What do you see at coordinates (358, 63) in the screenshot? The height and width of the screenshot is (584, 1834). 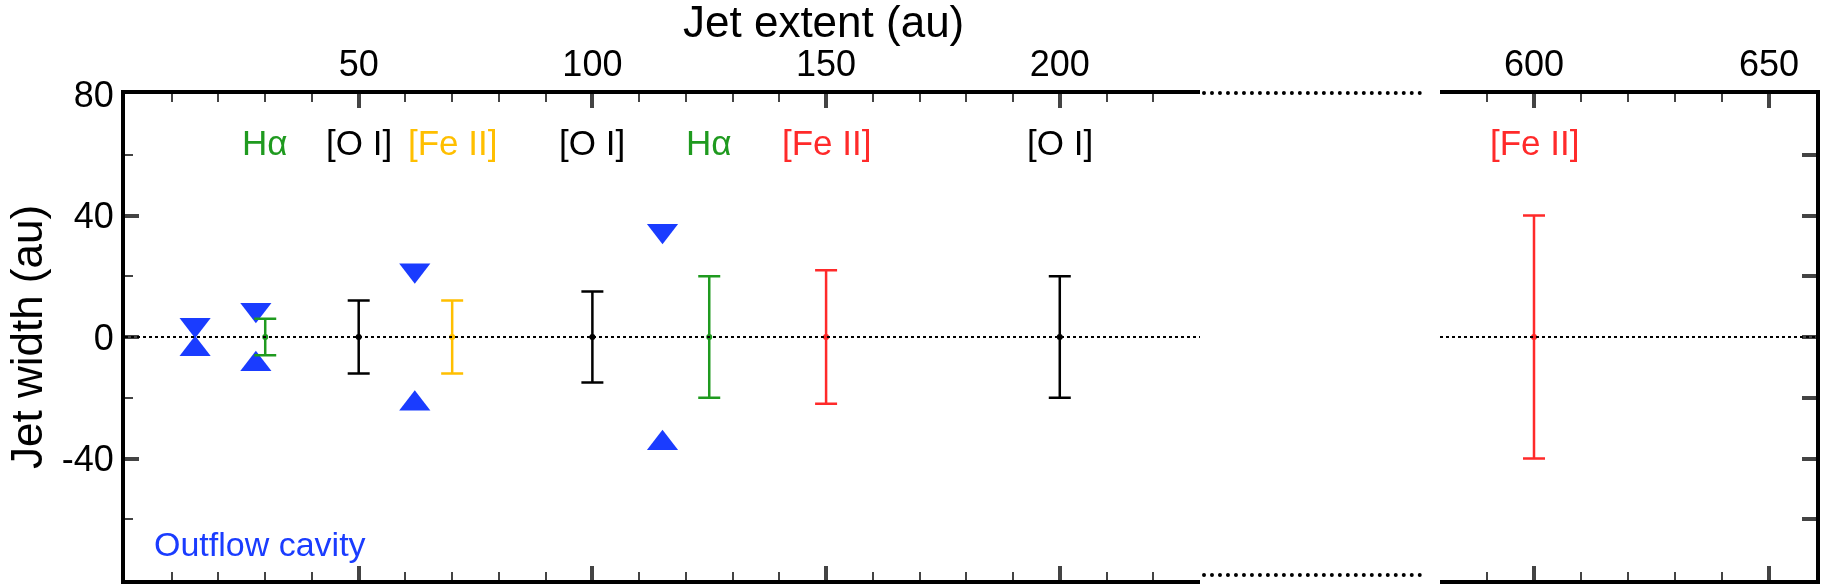 I see `x-tick-label: 50` at bounding box center [358, 63].